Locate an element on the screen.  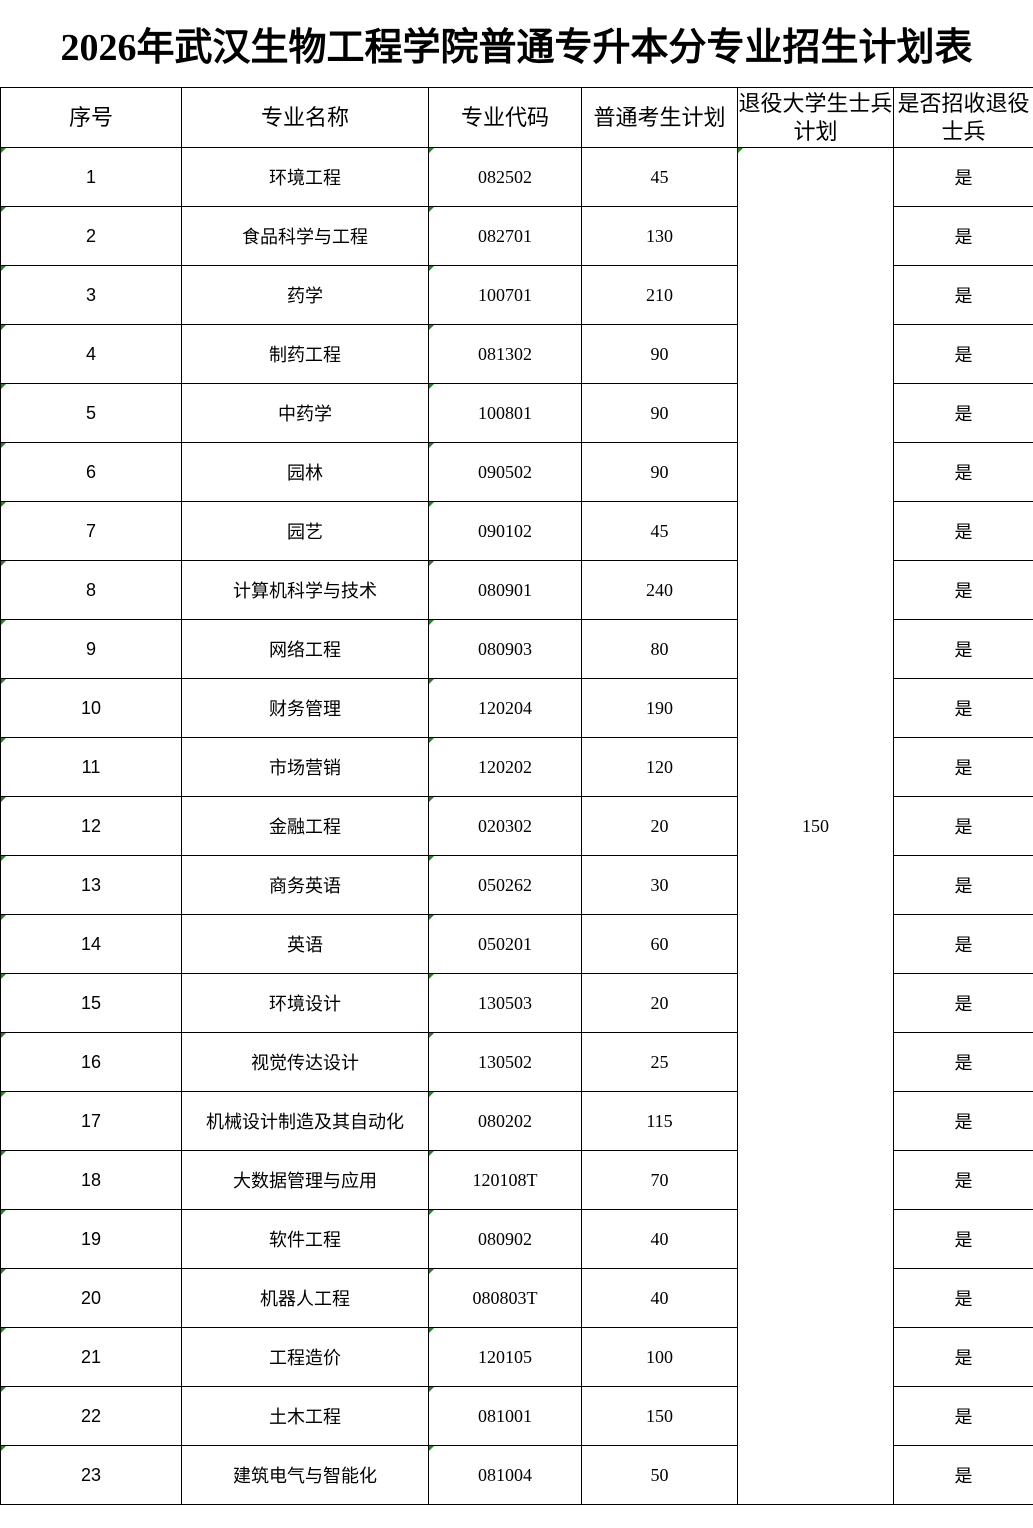
cell-name: 财务管理 is located at coordinates (305, 708).